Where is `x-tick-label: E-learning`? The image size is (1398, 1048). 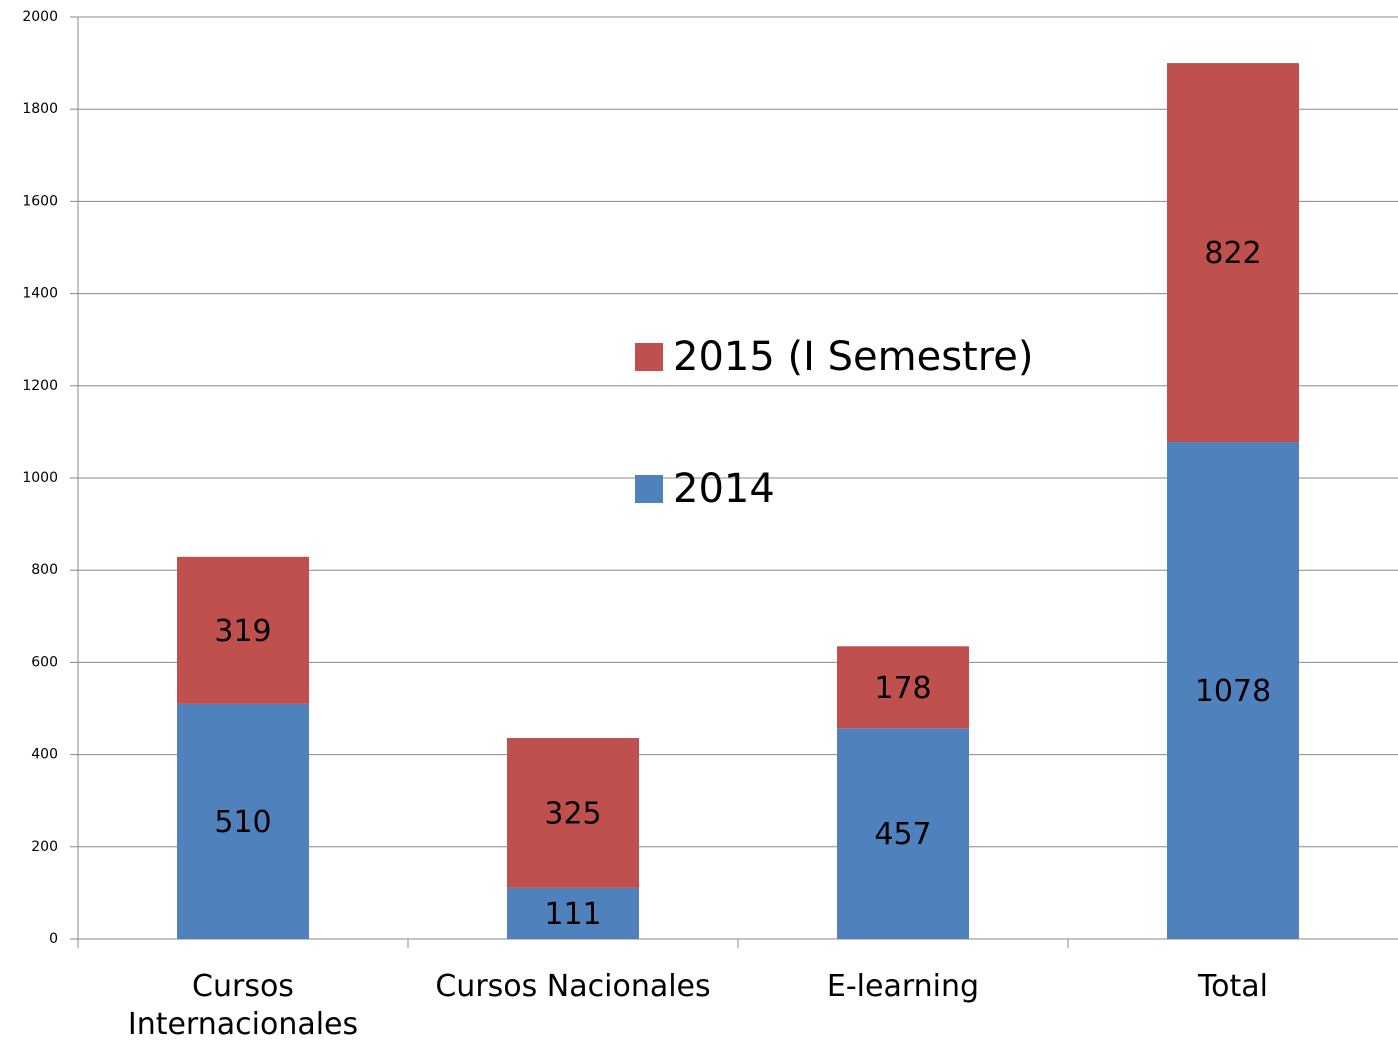
x-tick-label: E-learning is located at coordinates (903, 986).